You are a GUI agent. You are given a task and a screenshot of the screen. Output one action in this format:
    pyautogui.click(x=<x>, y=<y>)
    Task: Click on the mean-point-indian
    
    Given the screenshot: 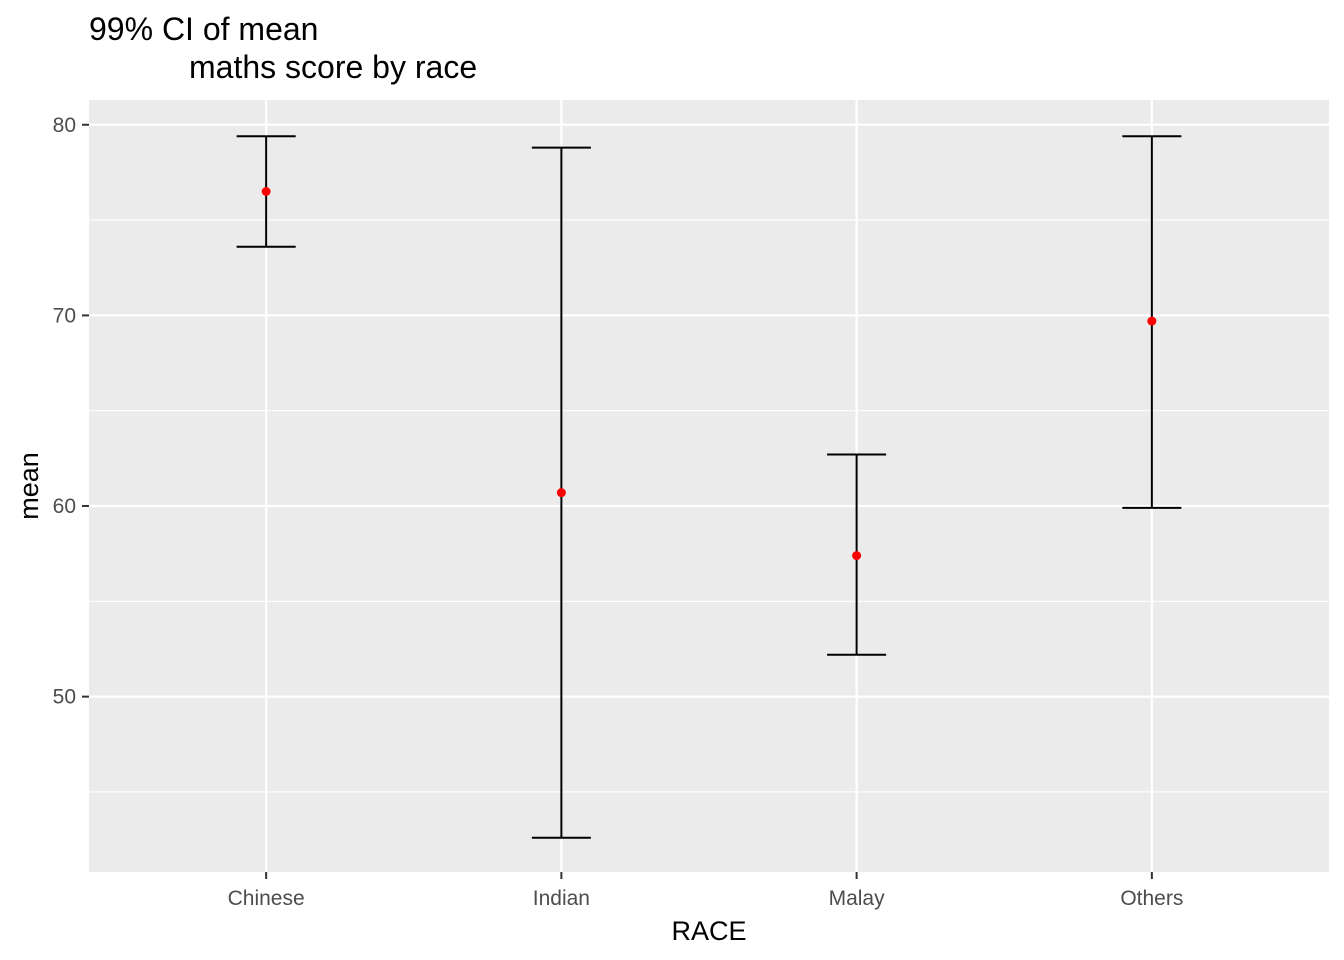 What is the action you would take?
    pyautogui.click(x=561, y=493)
    